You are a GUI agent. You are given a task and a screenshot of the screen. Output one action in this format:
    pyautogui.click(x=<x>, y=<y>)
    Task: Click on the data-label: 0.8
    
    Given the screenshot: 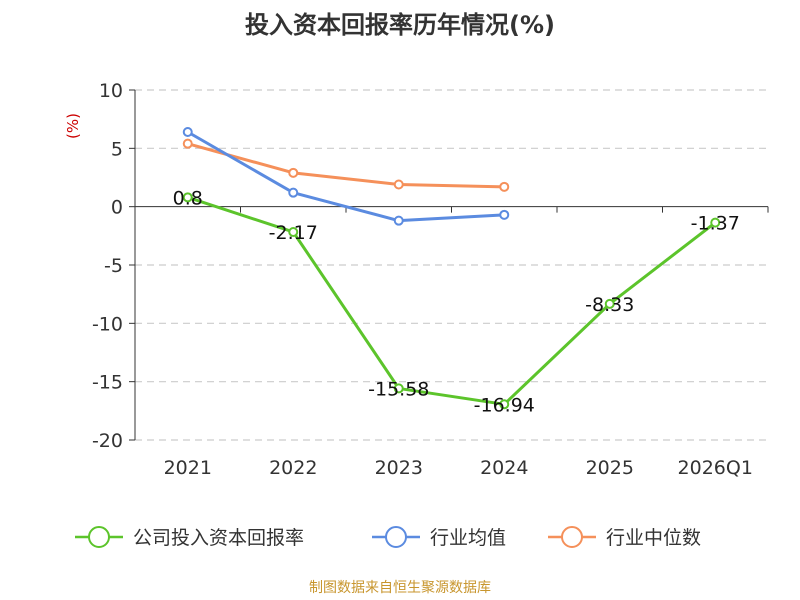 What is the action you would take?
    pyautogui.click(x=188, y=198)
    